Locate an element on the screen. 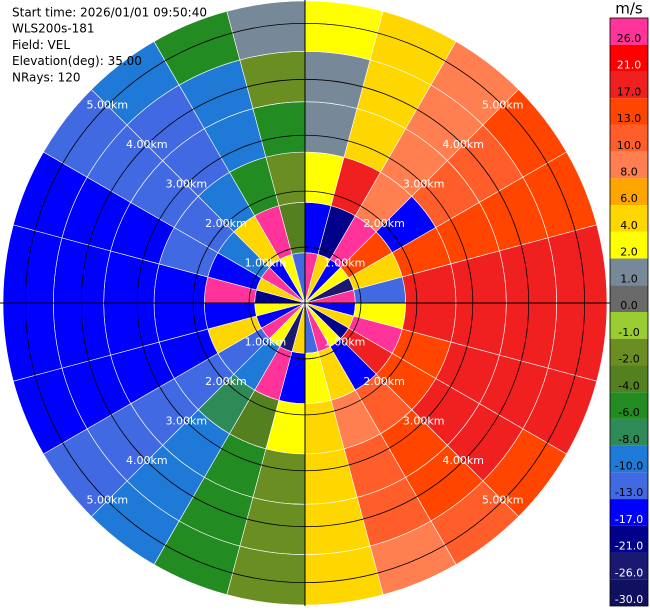 Image resolution: width=650 pixels, height=610 pixels. colorbar-tick-label: 2.0 is located at coordinates (629, 252).